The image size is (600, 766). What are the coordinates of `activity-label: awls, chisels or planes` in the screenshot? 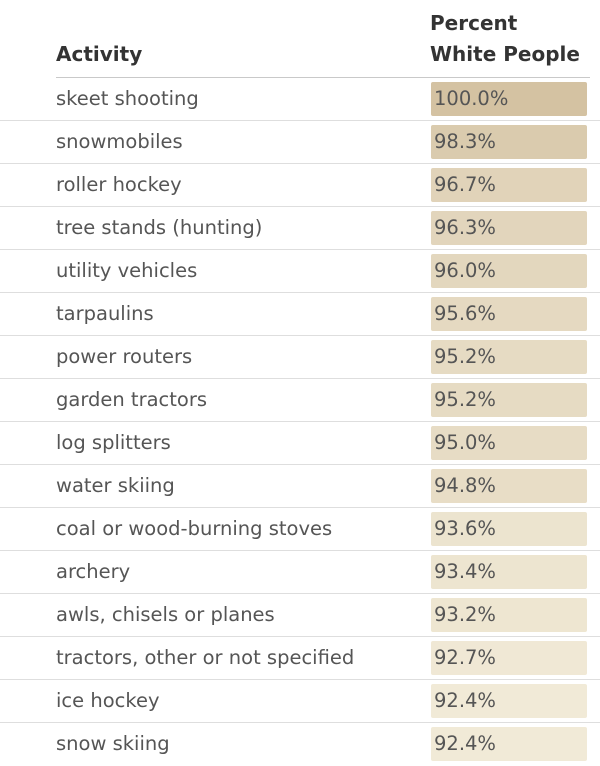 It's located at (165, 614).